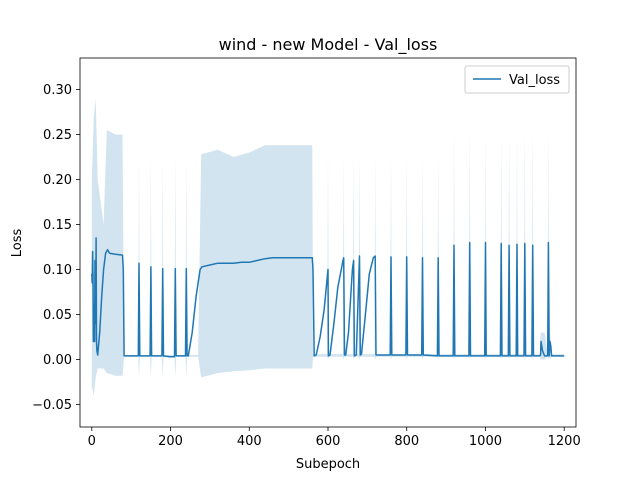  What do you see at coordinates (534, 80) in the screenshot?
I see `legend-label-val-loss: Val_loss` at bounding box center [534, 80].